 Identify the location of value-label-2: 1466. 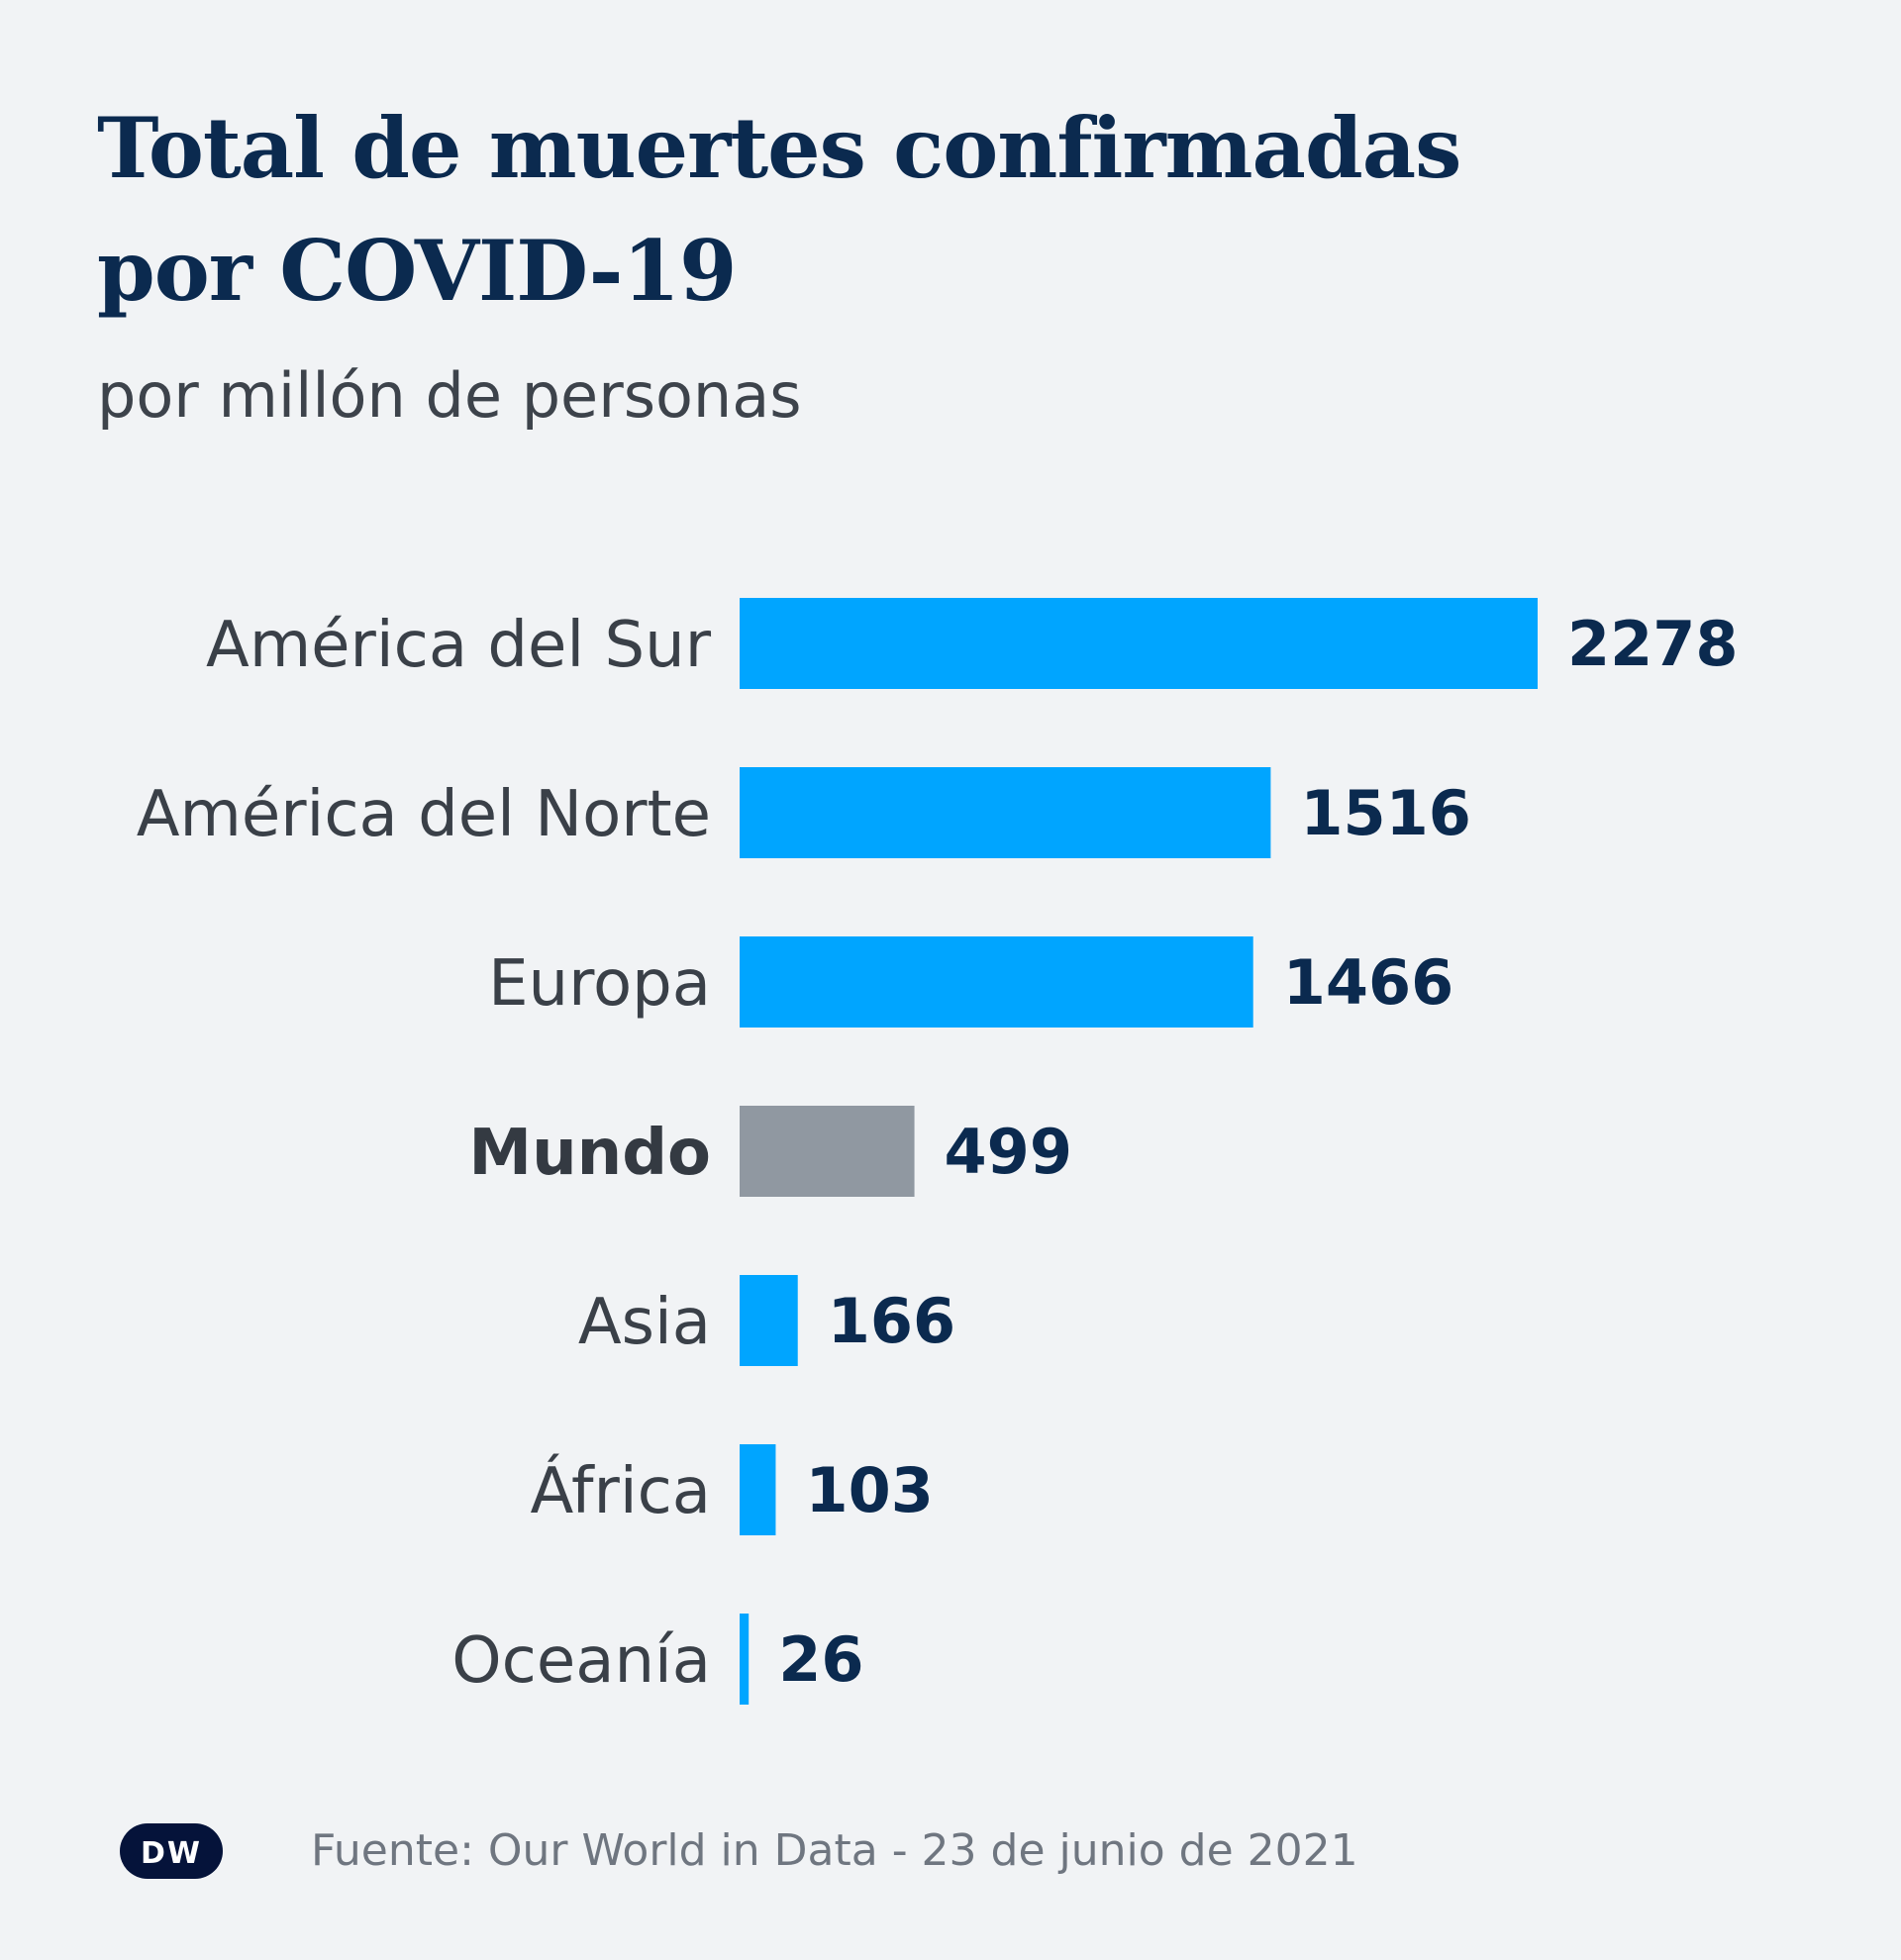
(1368, 982).